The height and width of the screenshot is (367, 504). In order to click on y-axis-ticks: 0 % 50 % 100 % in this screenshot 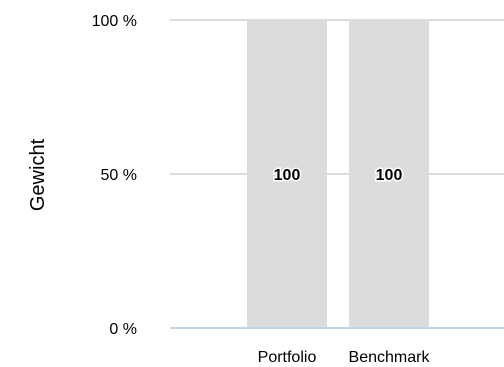, I will do `click(114, 175)`.